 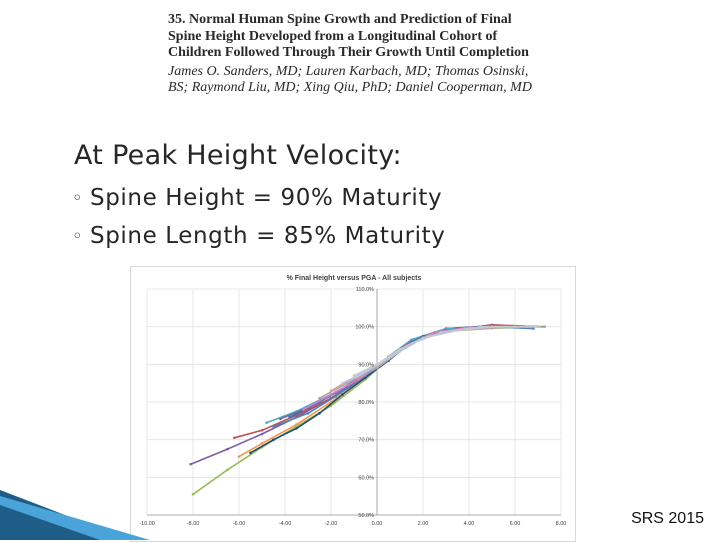 I want to click on y-tick-label: 80.0%, so click(x=366, y=403).